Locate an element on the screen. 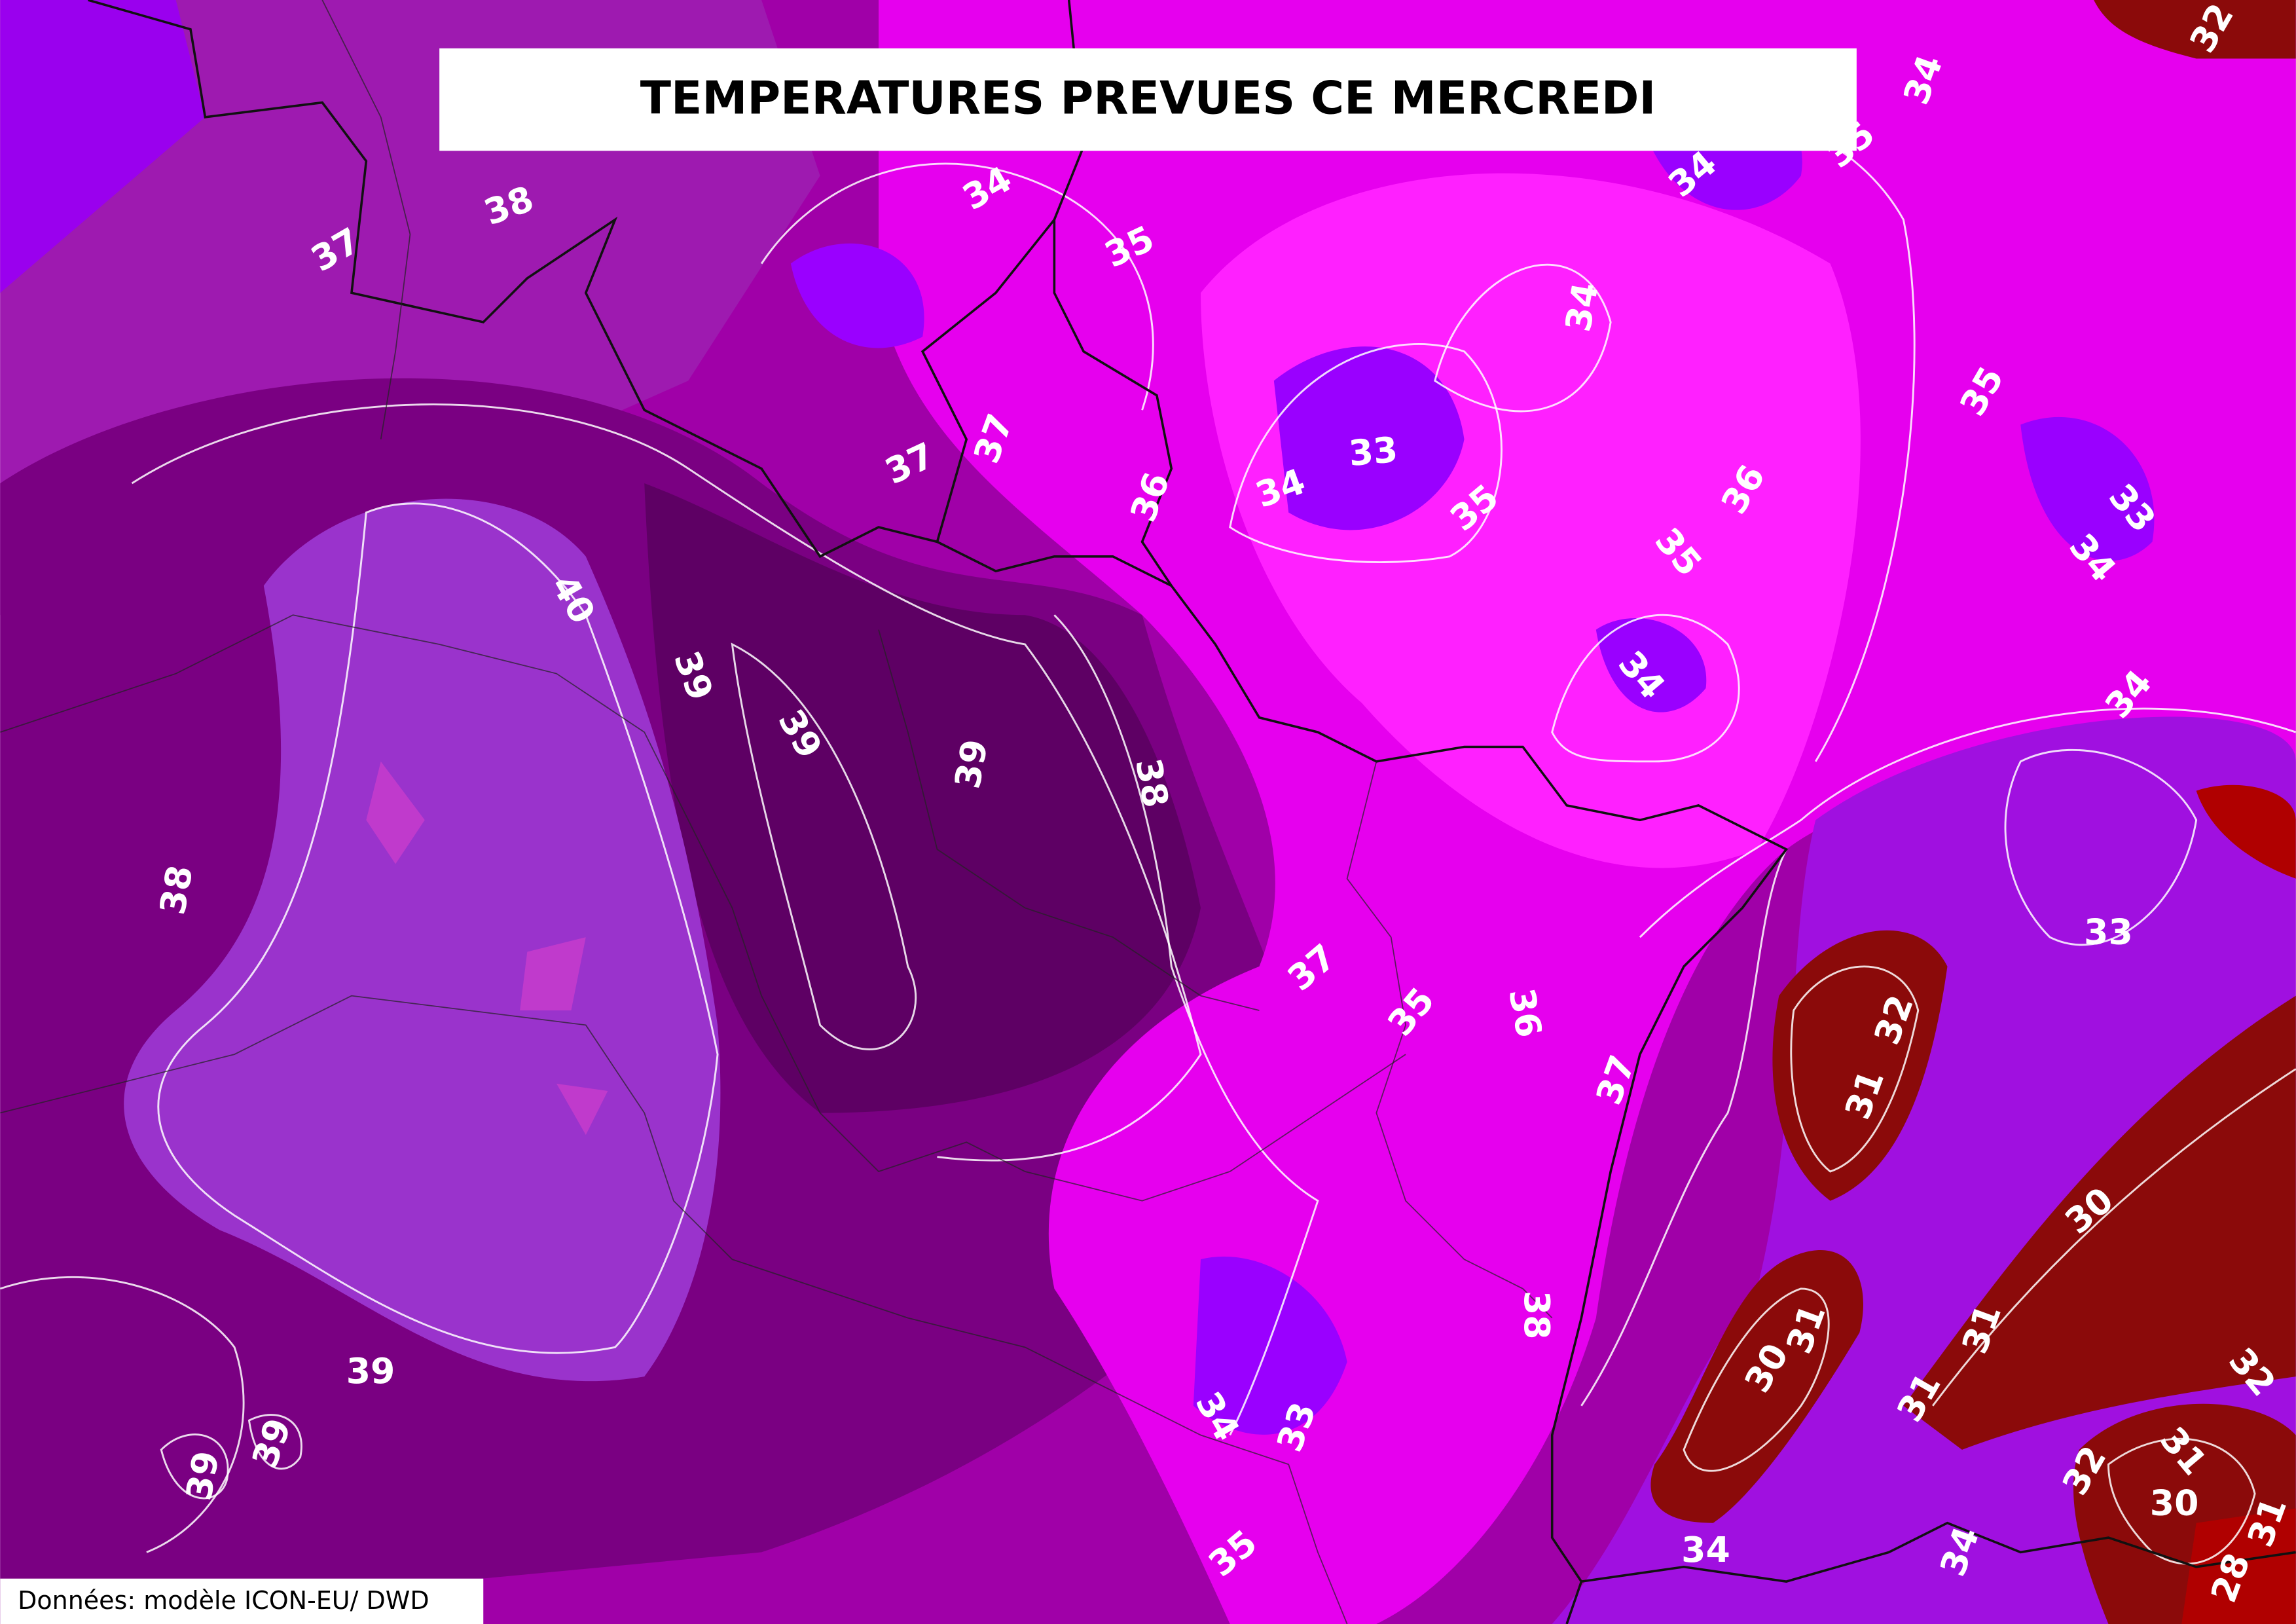 Image resolution: width=2296 pixels, height=1624 pixels. data-source: Données: modèle ICON-EU/ DWD is located at coordinates (223, 1600).